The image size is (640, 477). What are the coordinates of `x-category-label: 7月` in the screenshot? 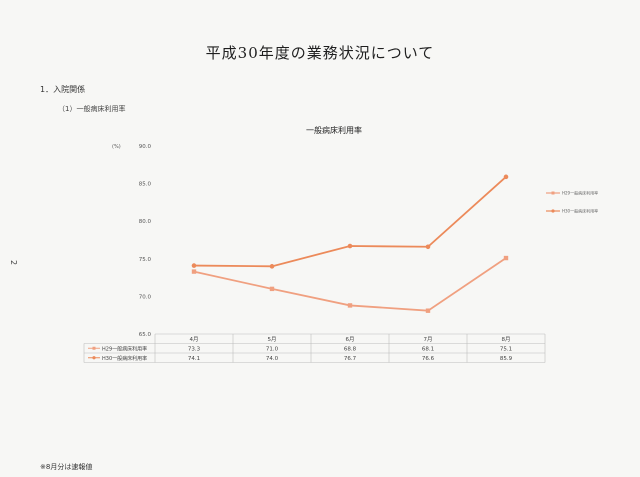 It's located at (428, 339).